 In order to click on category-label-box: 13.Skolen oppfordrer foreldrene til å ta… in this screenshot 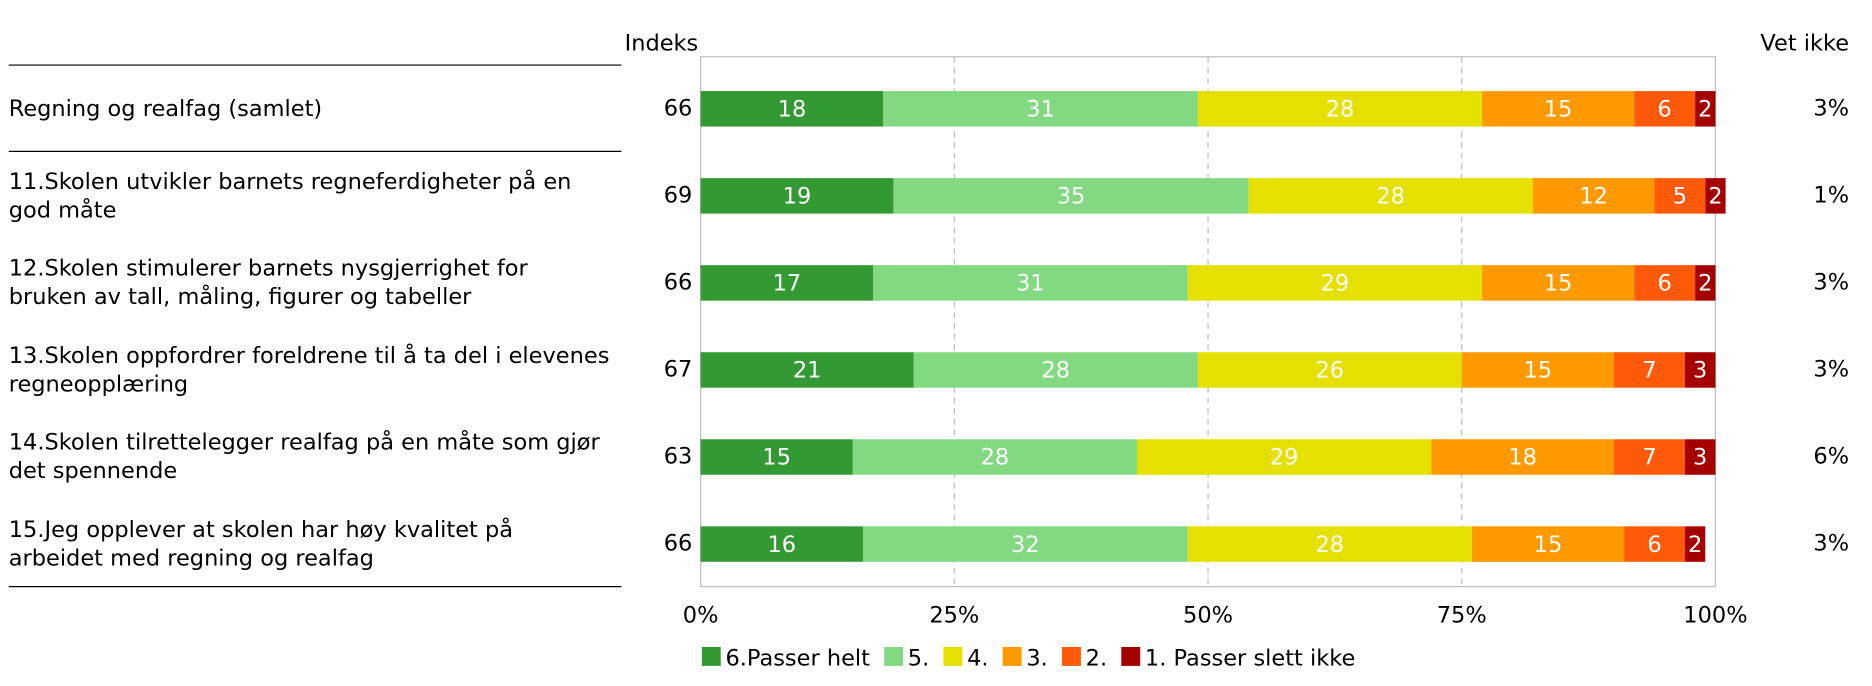, I will do `click(309, 370)`.